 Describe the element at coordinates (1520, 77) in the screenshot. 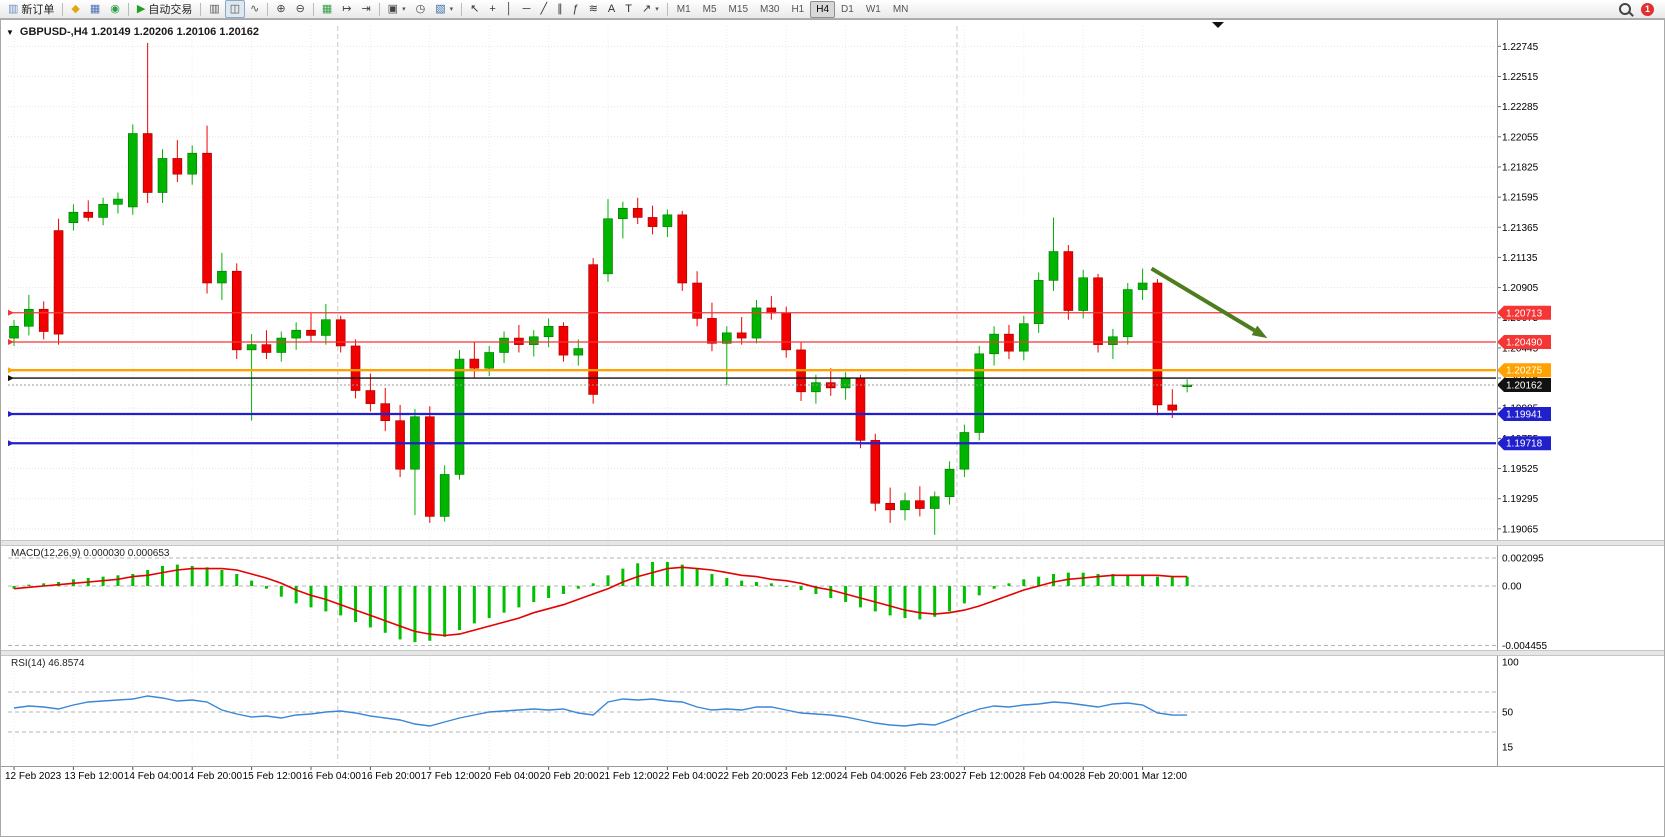

I see `price-tick-label: 1.22515` at that location.